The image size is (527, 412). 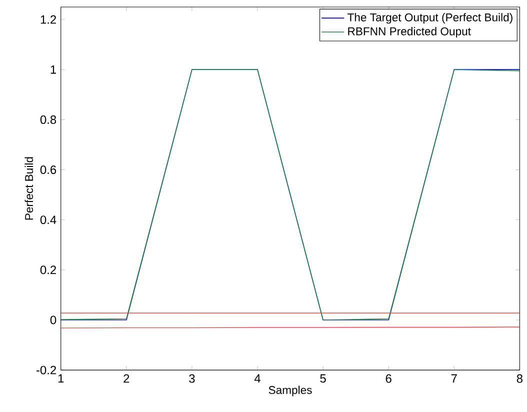 What do you see at coordinates (323, 378) in the screenshot?
I see `x-tick-label: 5` at bounding box center [323, 378].